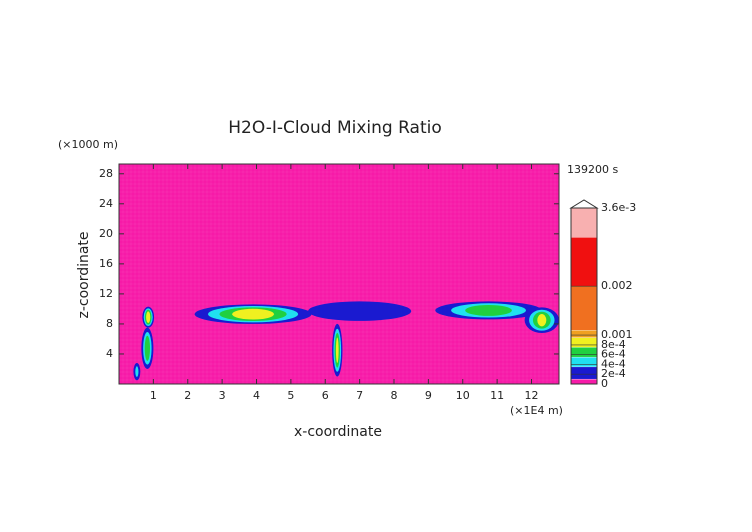 Image resolution: width=752 pixels, height=532 pixels. Describe the element at coordinates (187, 395) in the screenshot. I see `x-tick-label: 2` at that location.